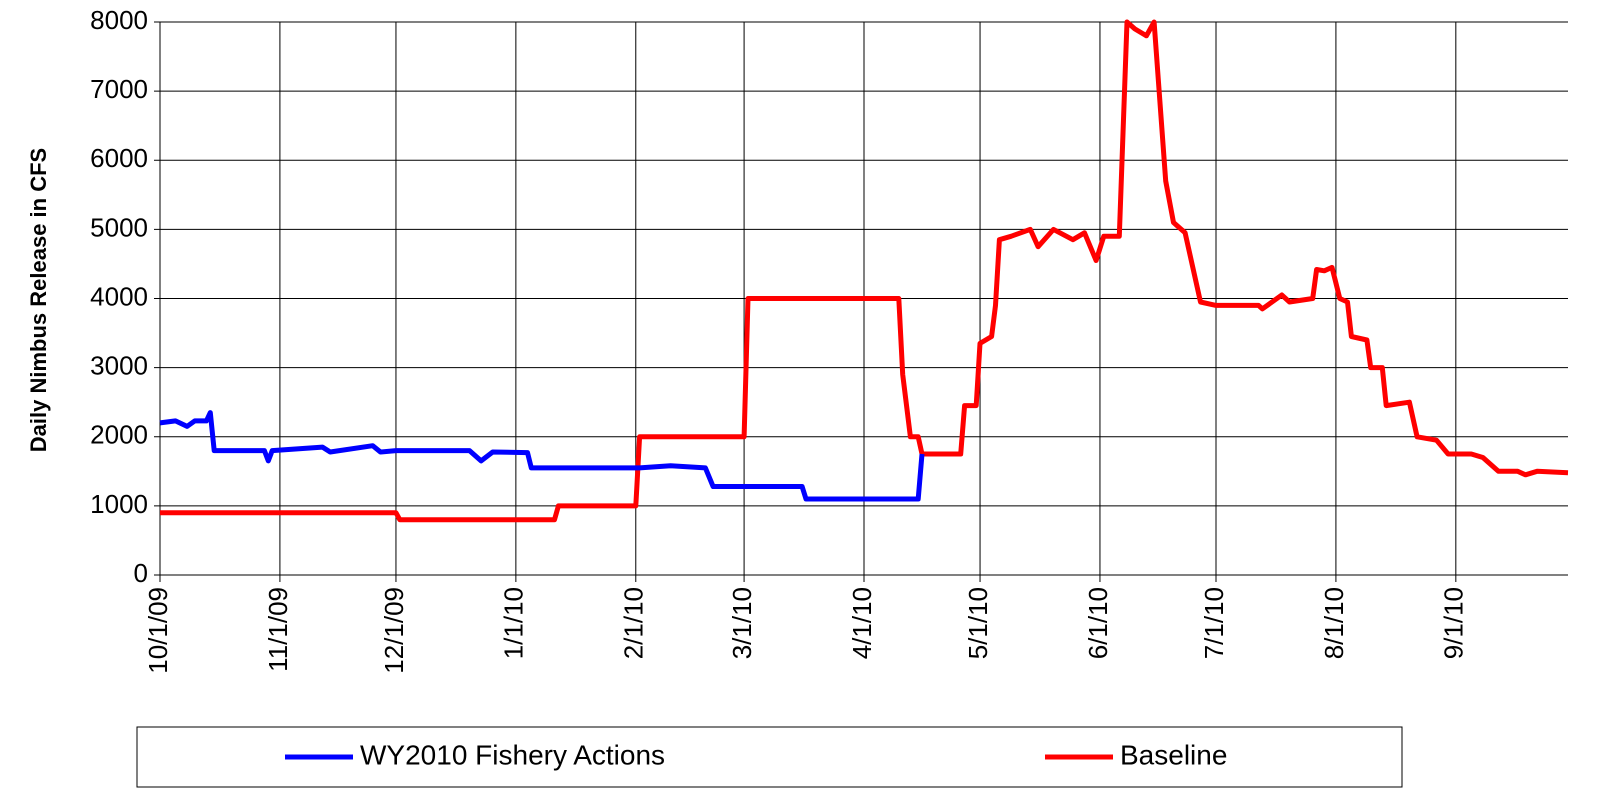 This screenshot has width=1621, height=807. What do you see at coordinates (514, 623) in the screenshot?
I see `x-tick-label: 1/1/10` at bounding box center [514, 623].